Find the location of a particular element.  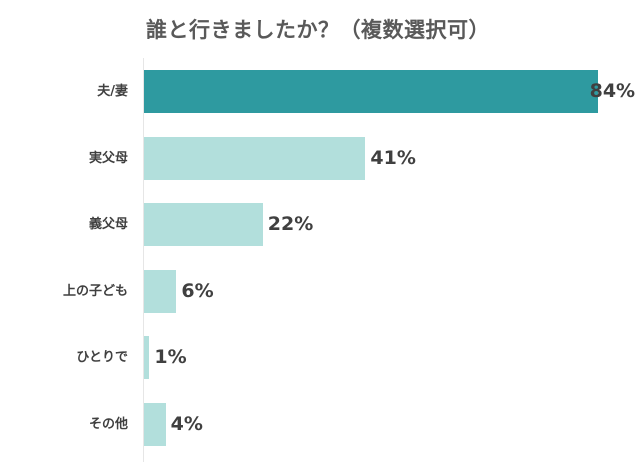

value-label: 41% is located at coordinates (393, 157).